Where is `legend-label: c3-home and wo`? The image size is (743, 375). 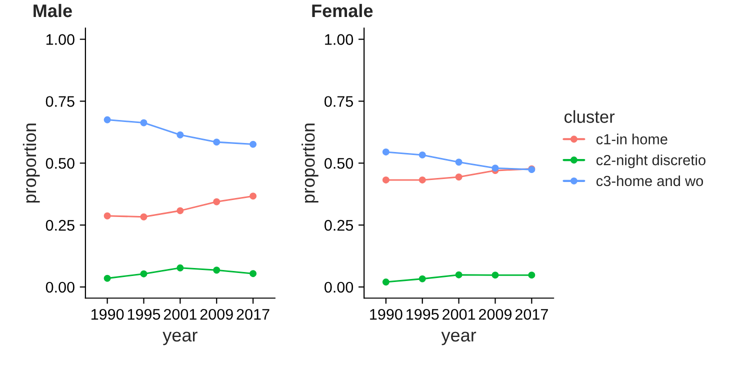
legend-label: c3-home and wo is located at coordinates (650, 180).